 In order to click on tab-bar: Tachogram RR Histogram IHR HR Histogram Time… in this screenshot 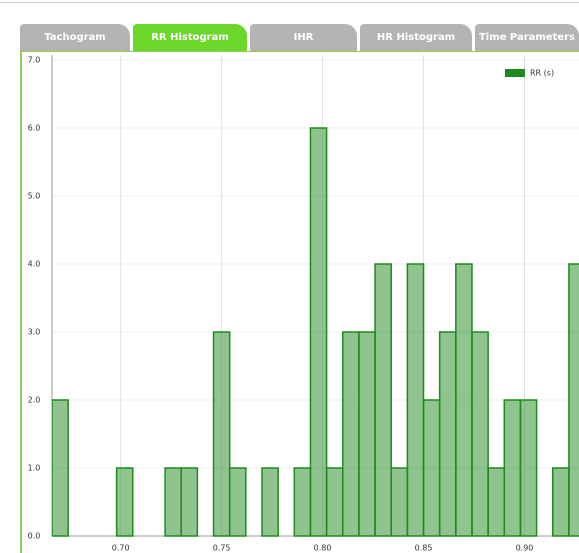, I will do `click(299, 37)`.